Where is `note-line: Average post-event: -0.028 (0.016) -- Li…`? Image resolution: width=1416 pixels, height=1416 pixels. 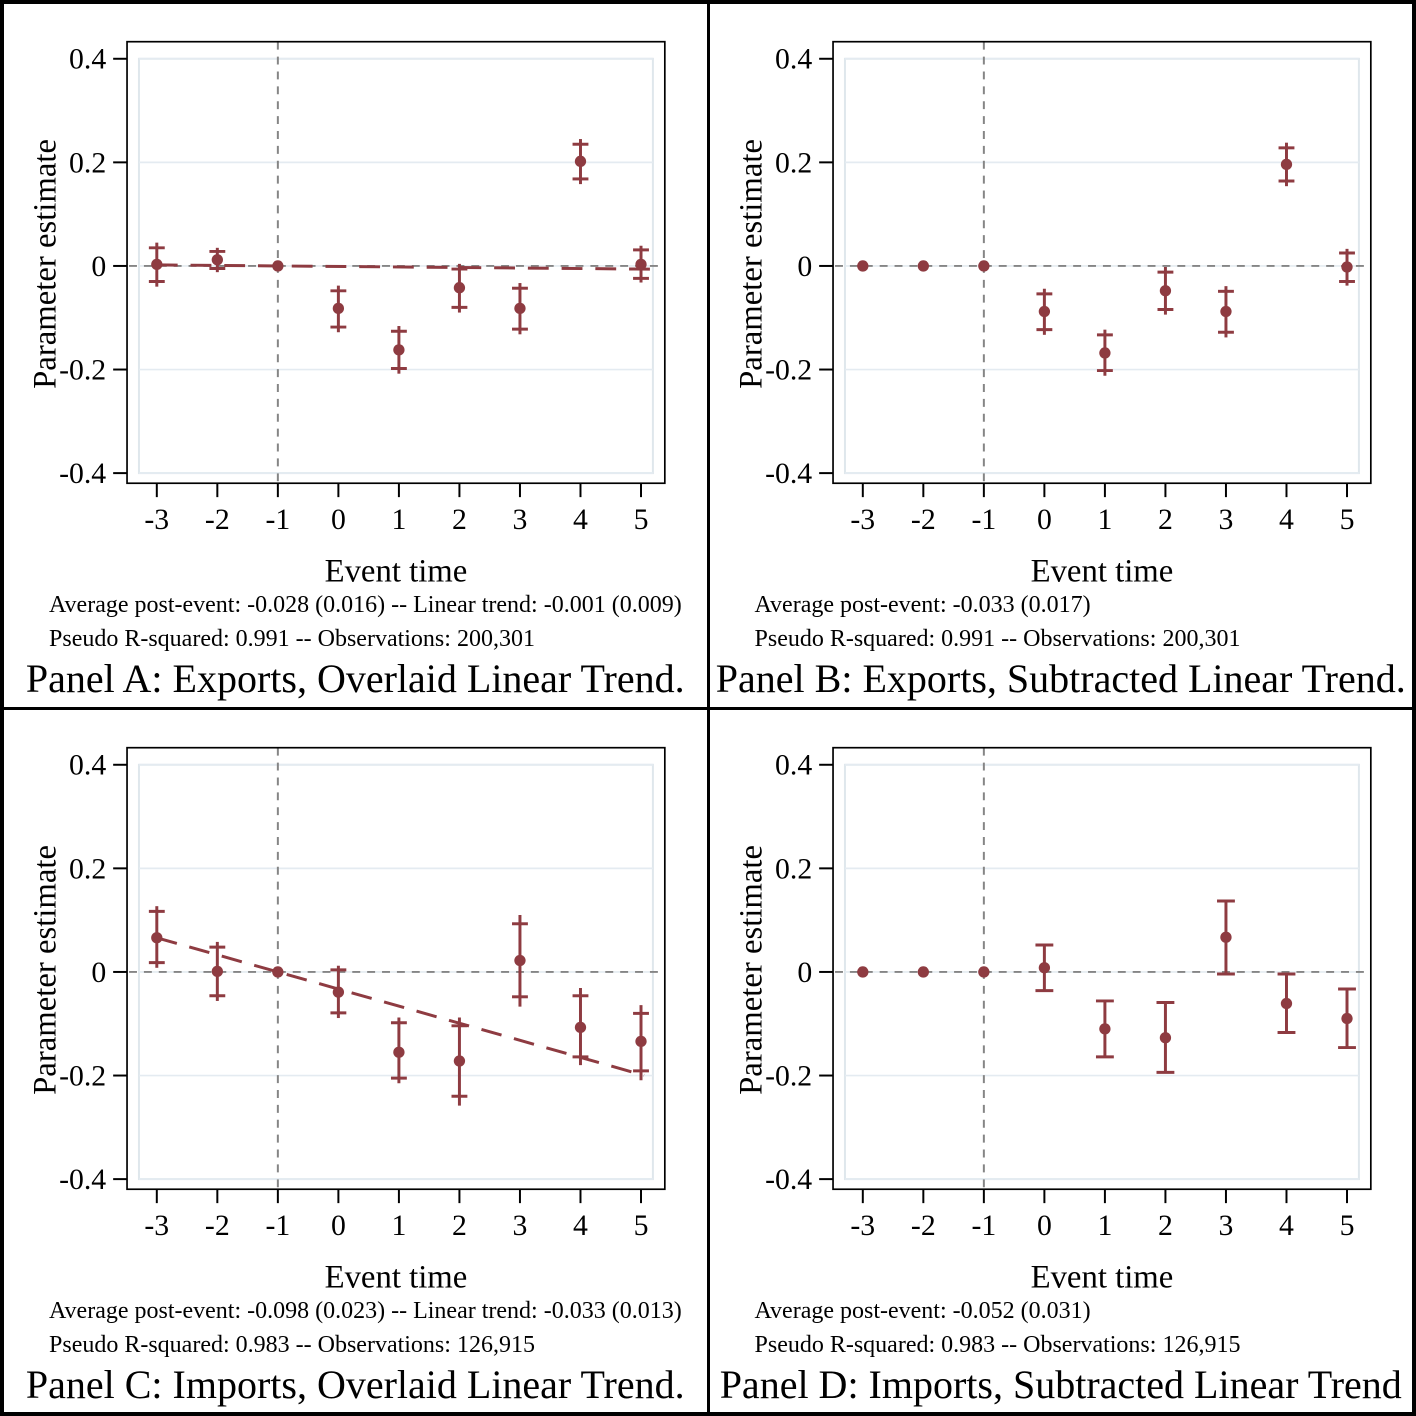
note-line: Average post-event: -0.028 (0.016) -- Li… is located at coordinates (365, 605).